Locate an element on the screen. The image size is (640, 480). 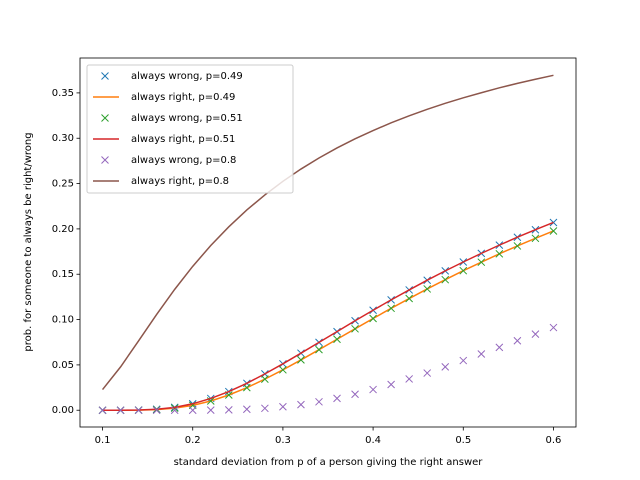
y-tick-label: 0.20 is located at coordinates (63, 229).